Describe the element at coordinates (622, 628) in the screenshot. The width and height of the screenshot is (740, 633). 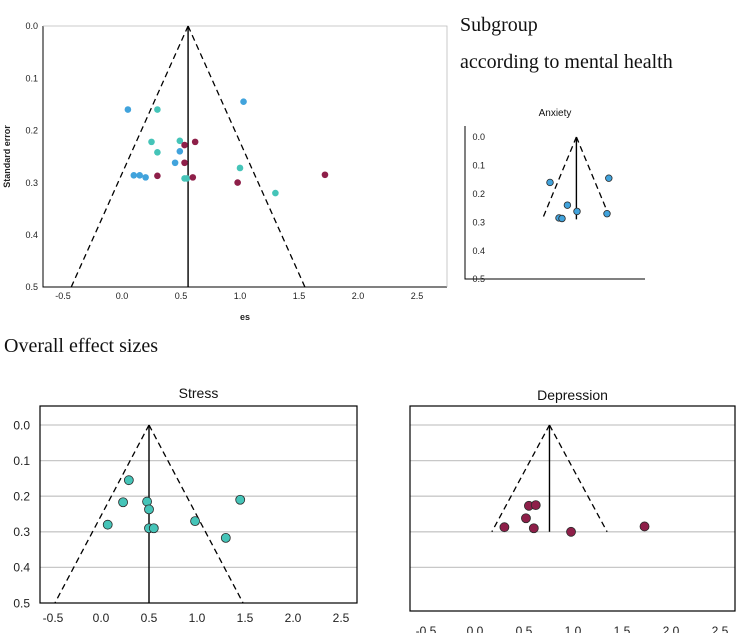
I see `depression-x-tick-label: 1.5` at that location.